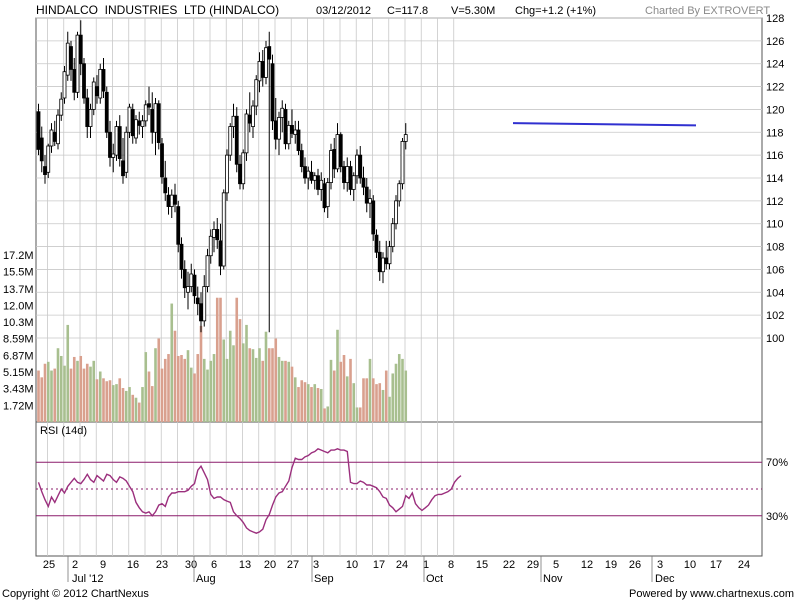 The width and height of the screenshot is (800, 605). What do you see at coordinates (775, 179) in the screenshot?
I see `price-tick-label: 114` at bounding box center [775, 179].